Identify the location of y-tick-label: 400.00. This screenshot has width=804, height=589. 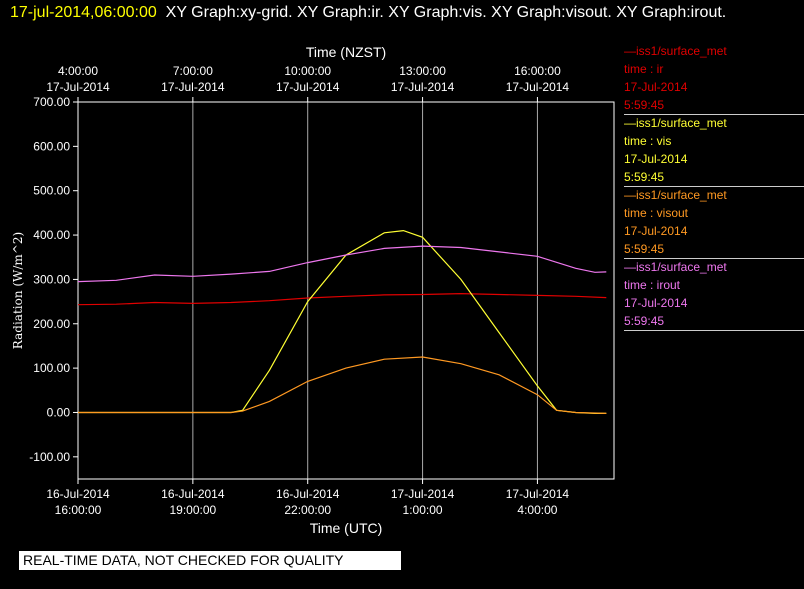
(51, 235).